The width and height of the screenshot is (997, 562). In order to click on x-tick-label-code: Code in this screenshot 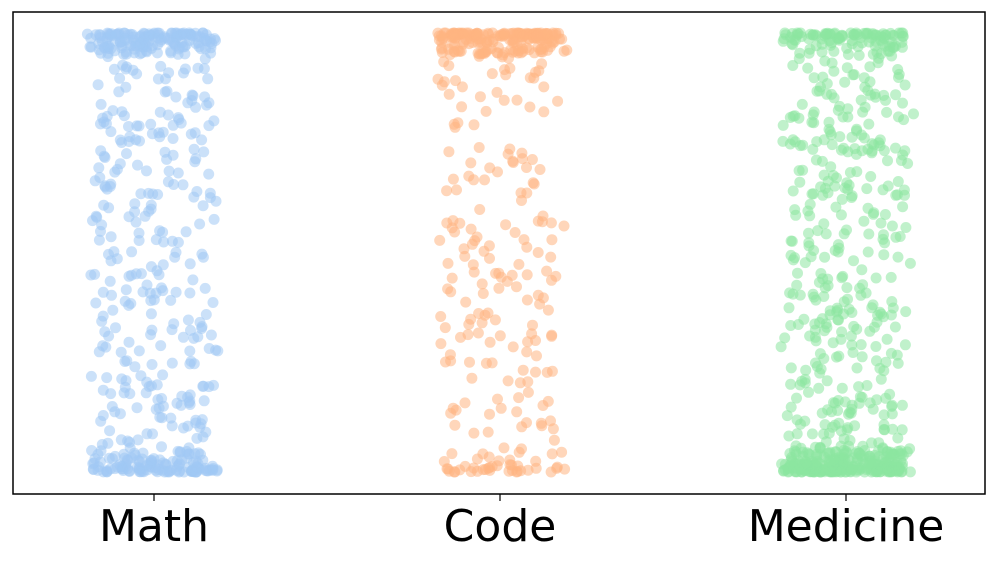, I will do `click(500, 526)`.